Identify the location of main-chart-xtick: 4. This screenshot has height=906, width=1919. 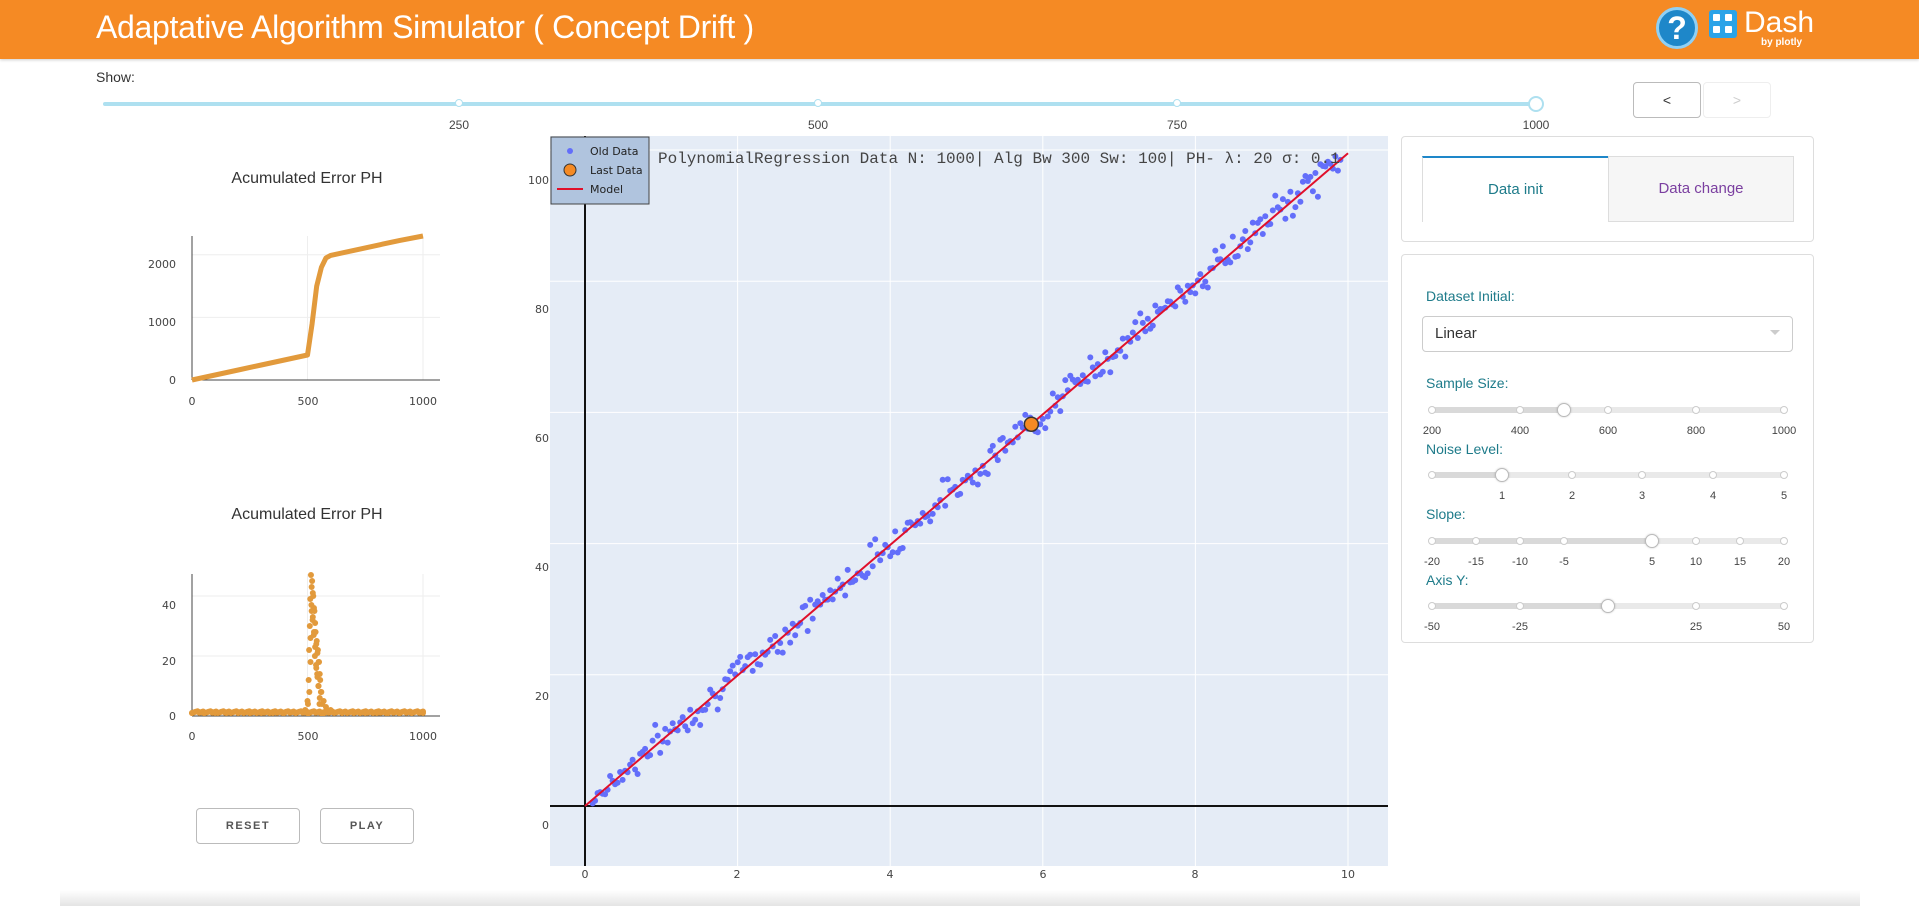
(890, 874).